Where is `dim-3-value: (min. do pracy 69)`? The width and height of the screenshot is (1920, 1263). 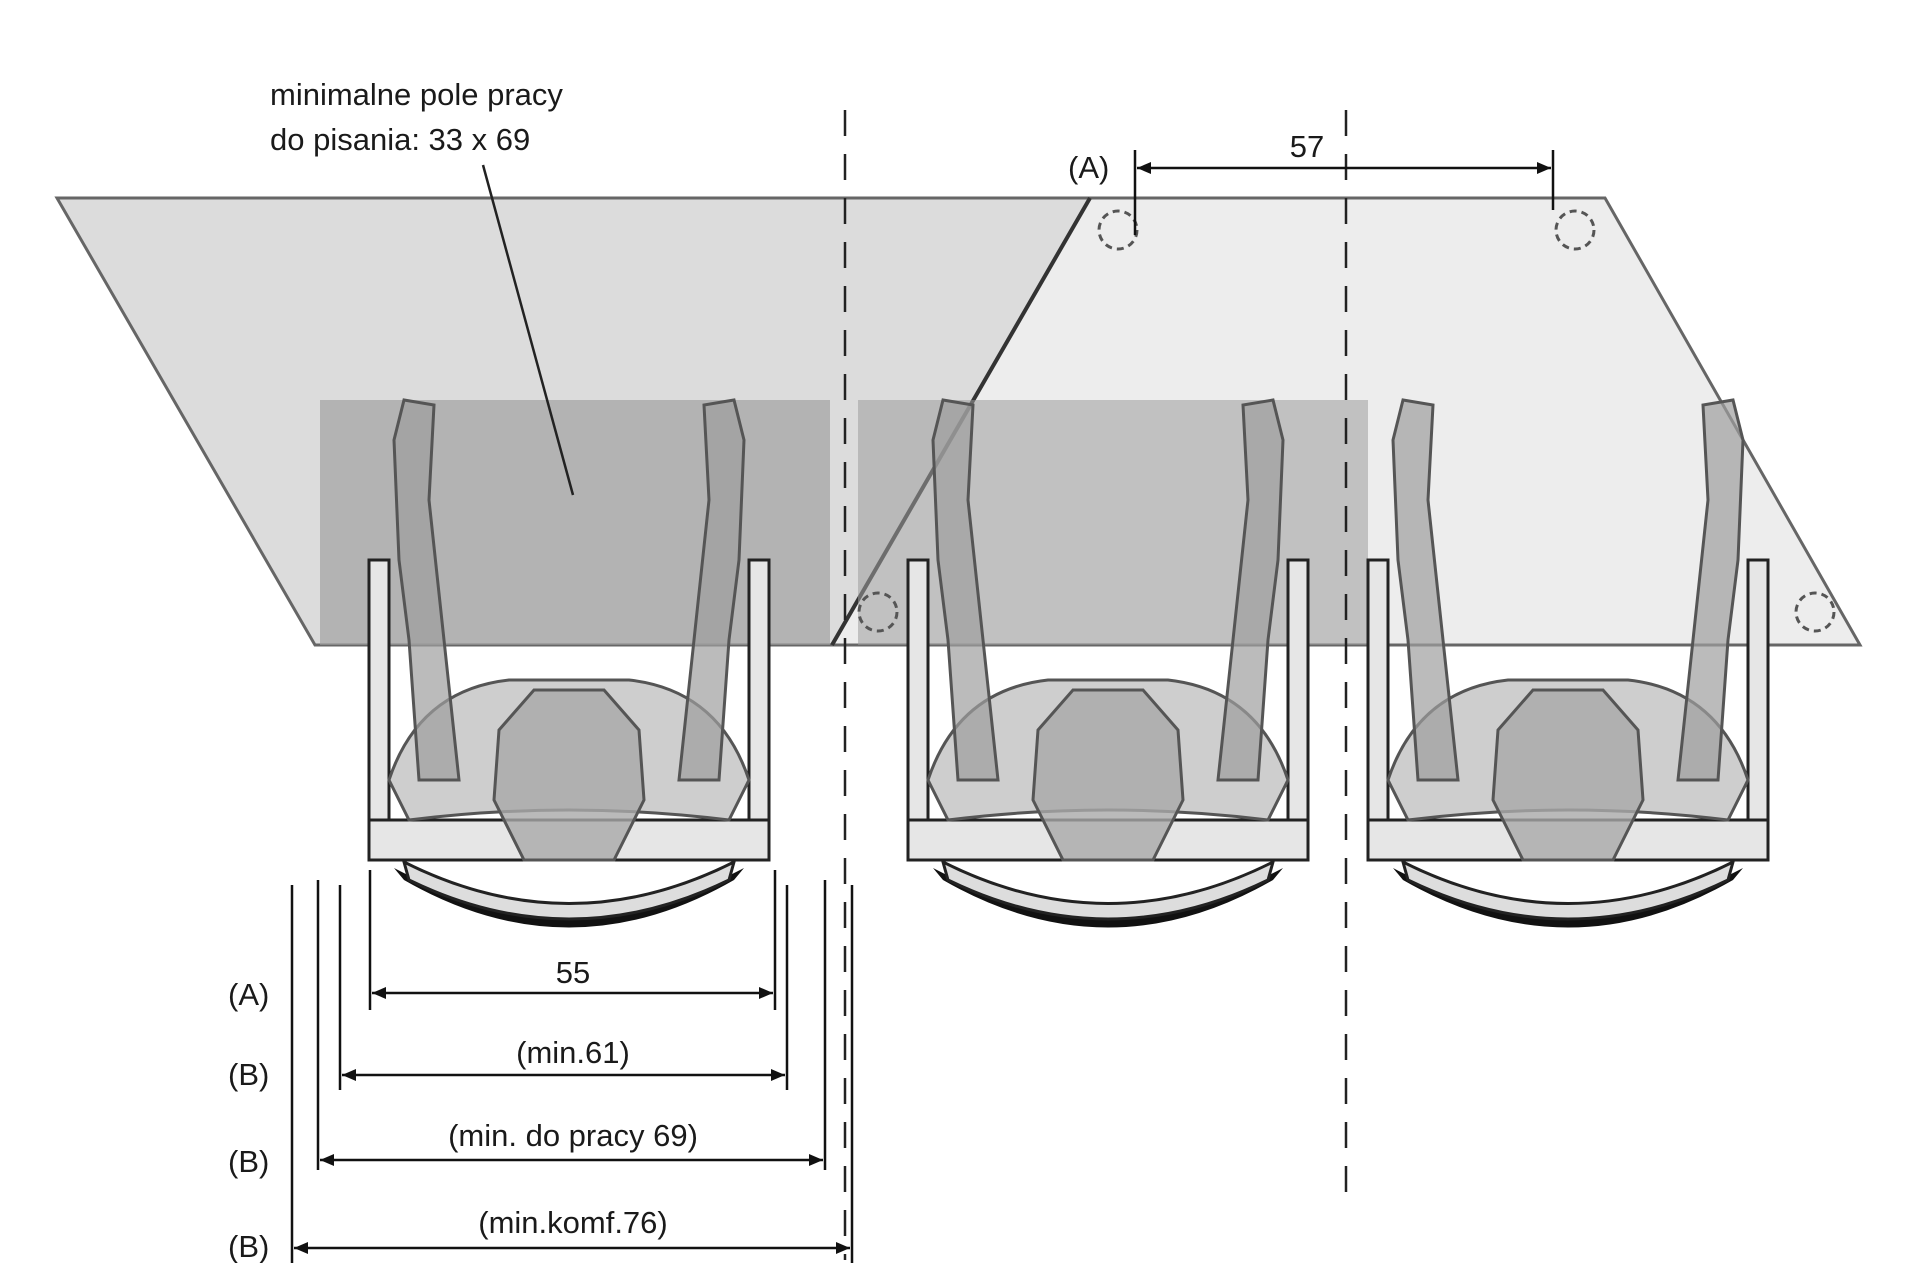 dim-3-value: (min. do pracy 69) is located at coordinates (573, 1135).